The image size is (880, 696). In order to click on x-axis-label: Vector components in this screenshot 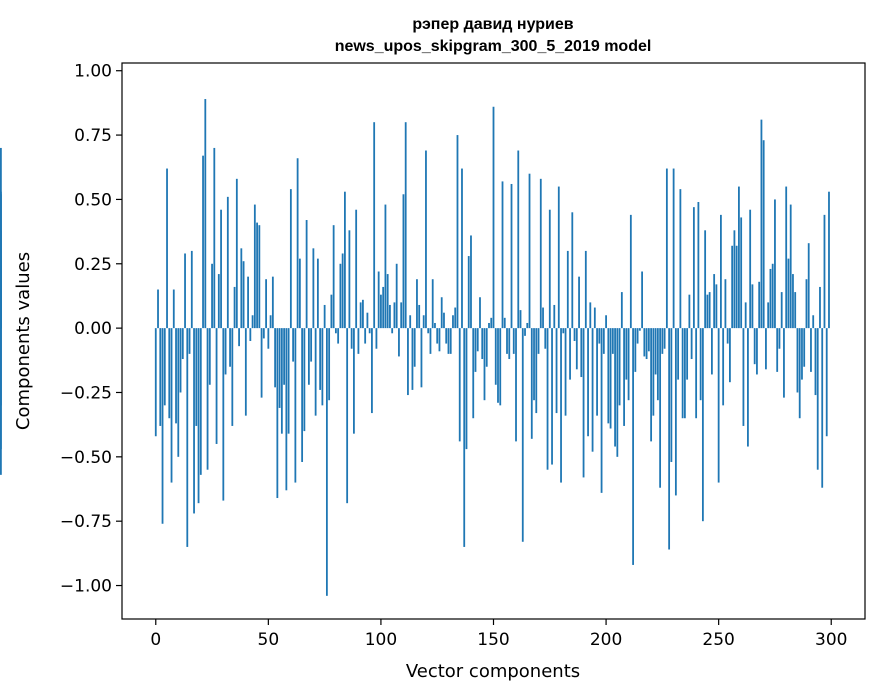, I will do `click(493, 671)`.